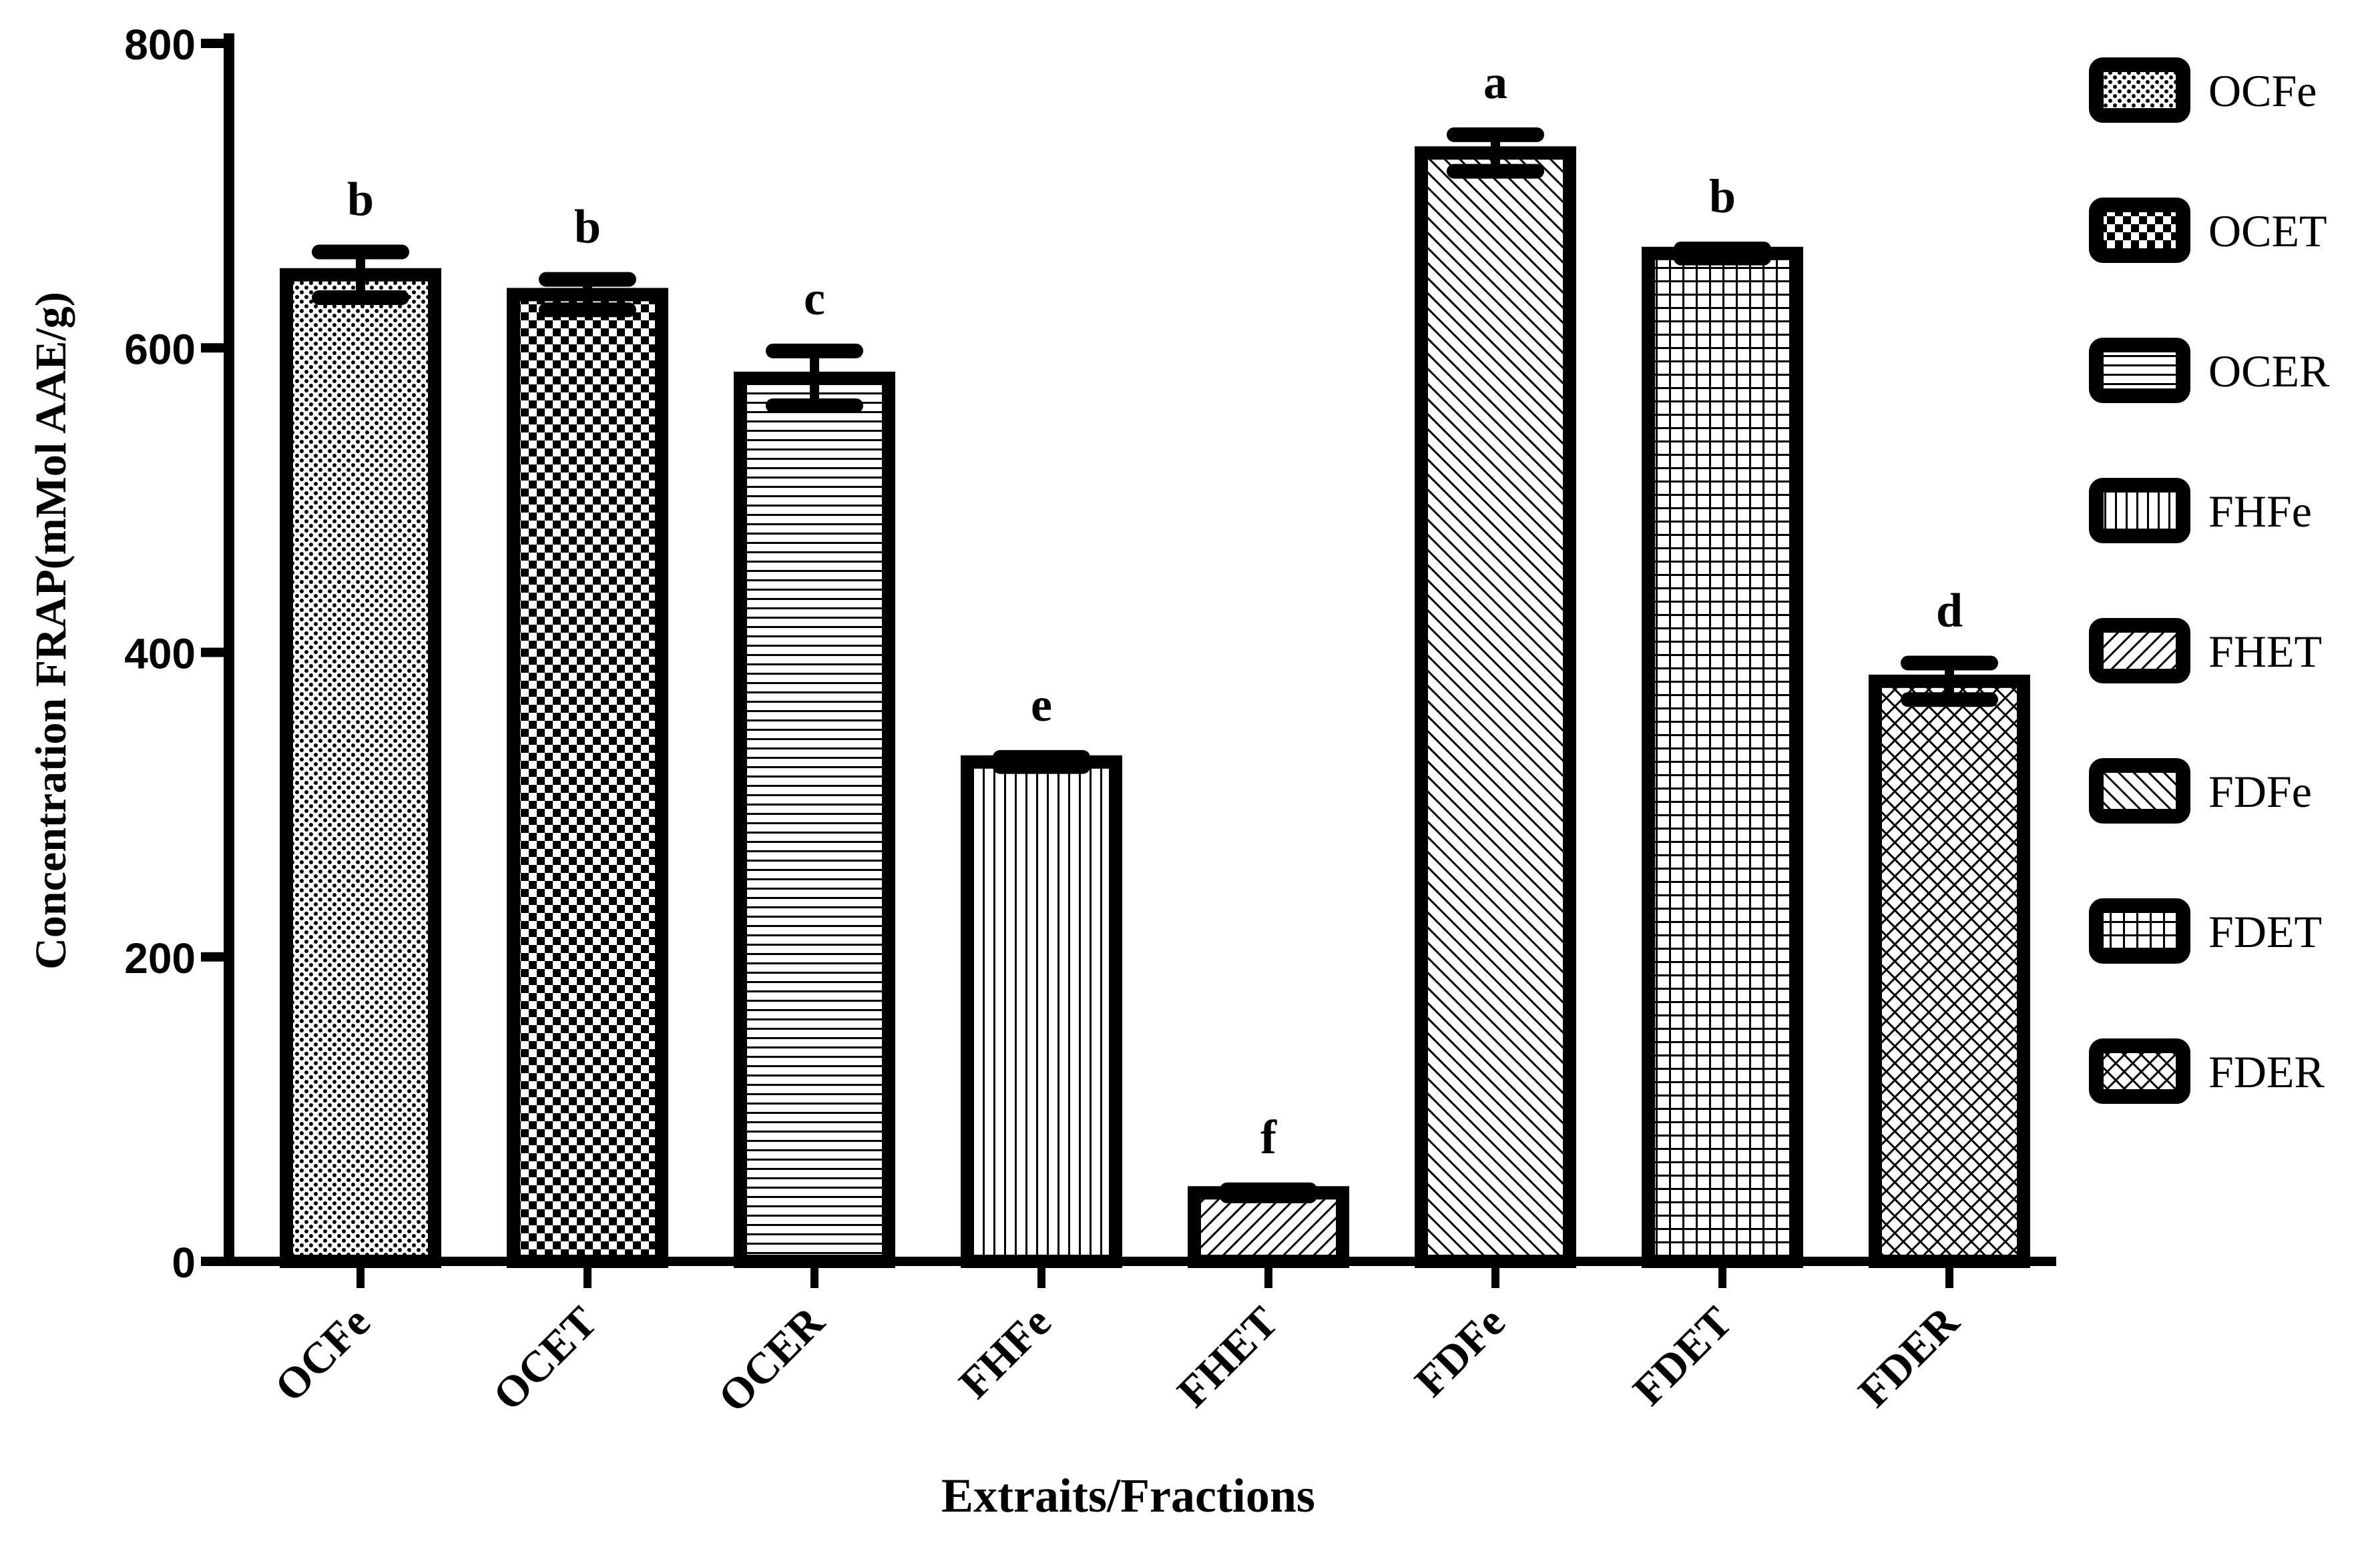 This screenshot has width=2380, height=1545. I want to click on x-tick-label-FDET: FDET, so click(1683, 1356).